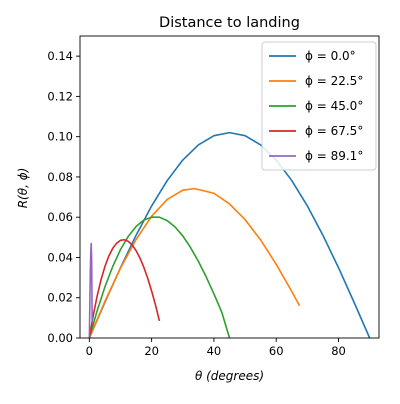  What do you see at coordinates (334, 156) in the screenshot?
I see `legend-label: ϕ = 89.1°` at bounding box center [334, 156].